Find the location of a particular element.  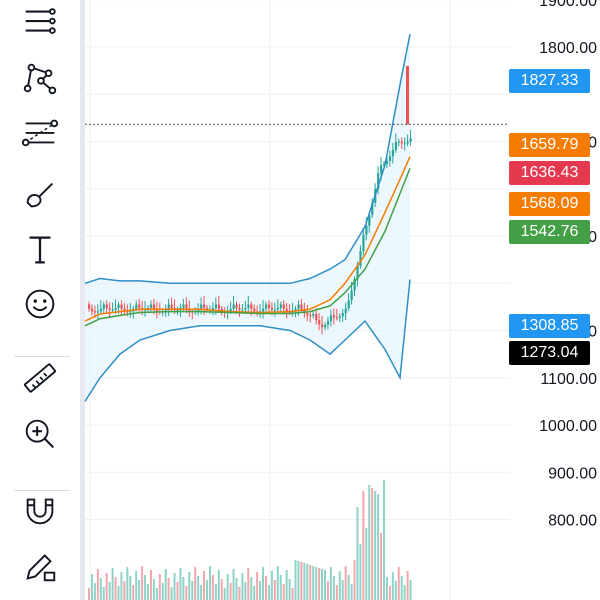

price-tag: 1827.33 is located at coordinates (549, 81).